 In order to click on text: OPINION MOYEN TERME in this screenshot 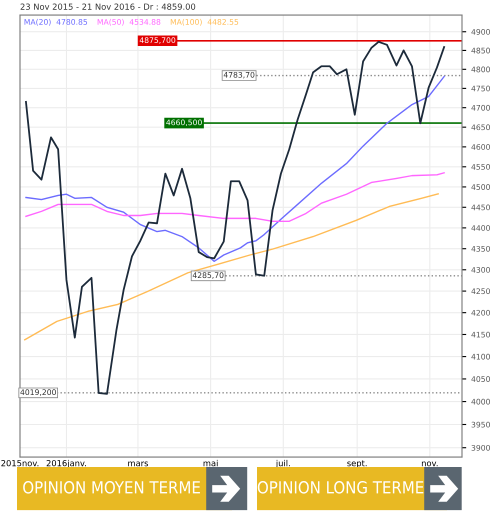, I will do `click(111, 487)`.